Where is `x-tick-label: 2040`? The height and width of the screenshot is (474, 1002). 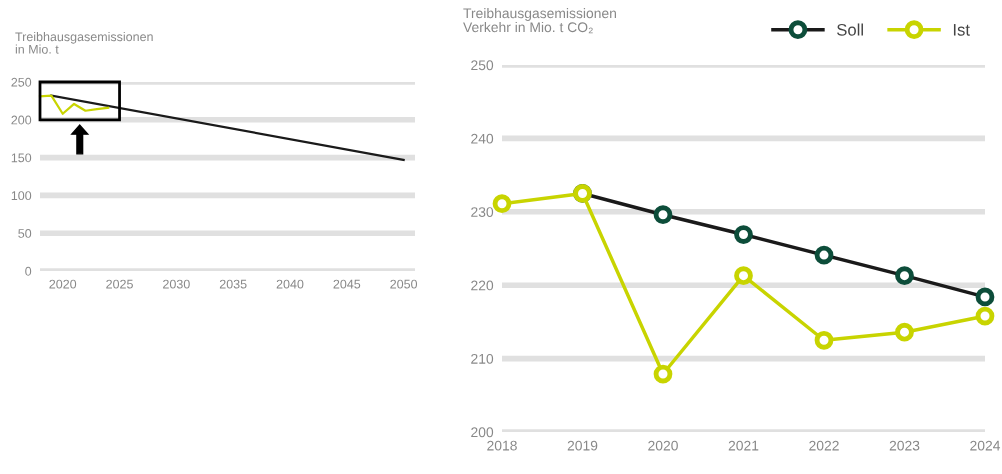
x-tick-label: 2040 is located at coordinates (290, 284).